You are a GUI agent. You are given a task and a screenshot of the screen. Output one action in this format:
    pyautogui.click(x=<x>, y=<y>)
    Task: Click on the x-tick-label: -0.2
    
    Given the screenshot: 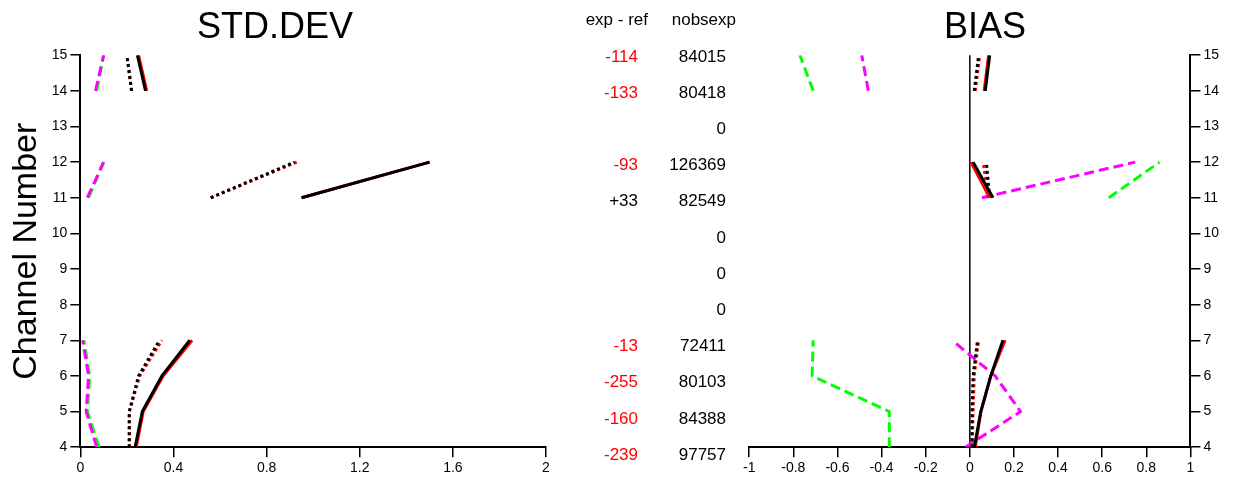 What is the action you would take?
    pyautogui.click(x=925, y=467)
    